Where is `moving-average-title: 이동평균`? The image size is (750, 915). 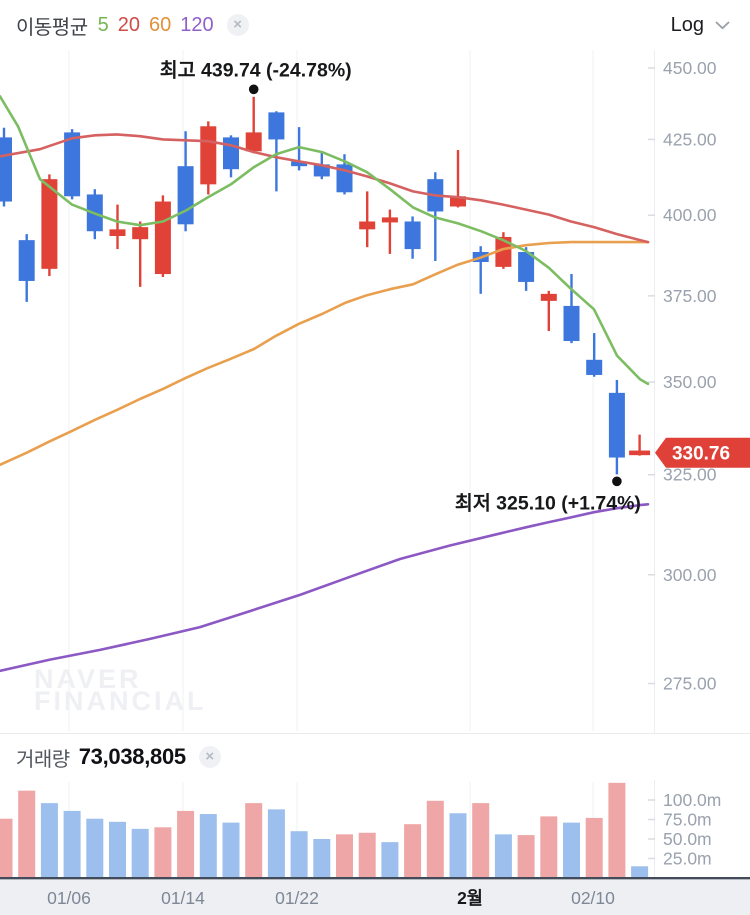 moving-average-title: 이동평균 is located at coordinates (52, 27).